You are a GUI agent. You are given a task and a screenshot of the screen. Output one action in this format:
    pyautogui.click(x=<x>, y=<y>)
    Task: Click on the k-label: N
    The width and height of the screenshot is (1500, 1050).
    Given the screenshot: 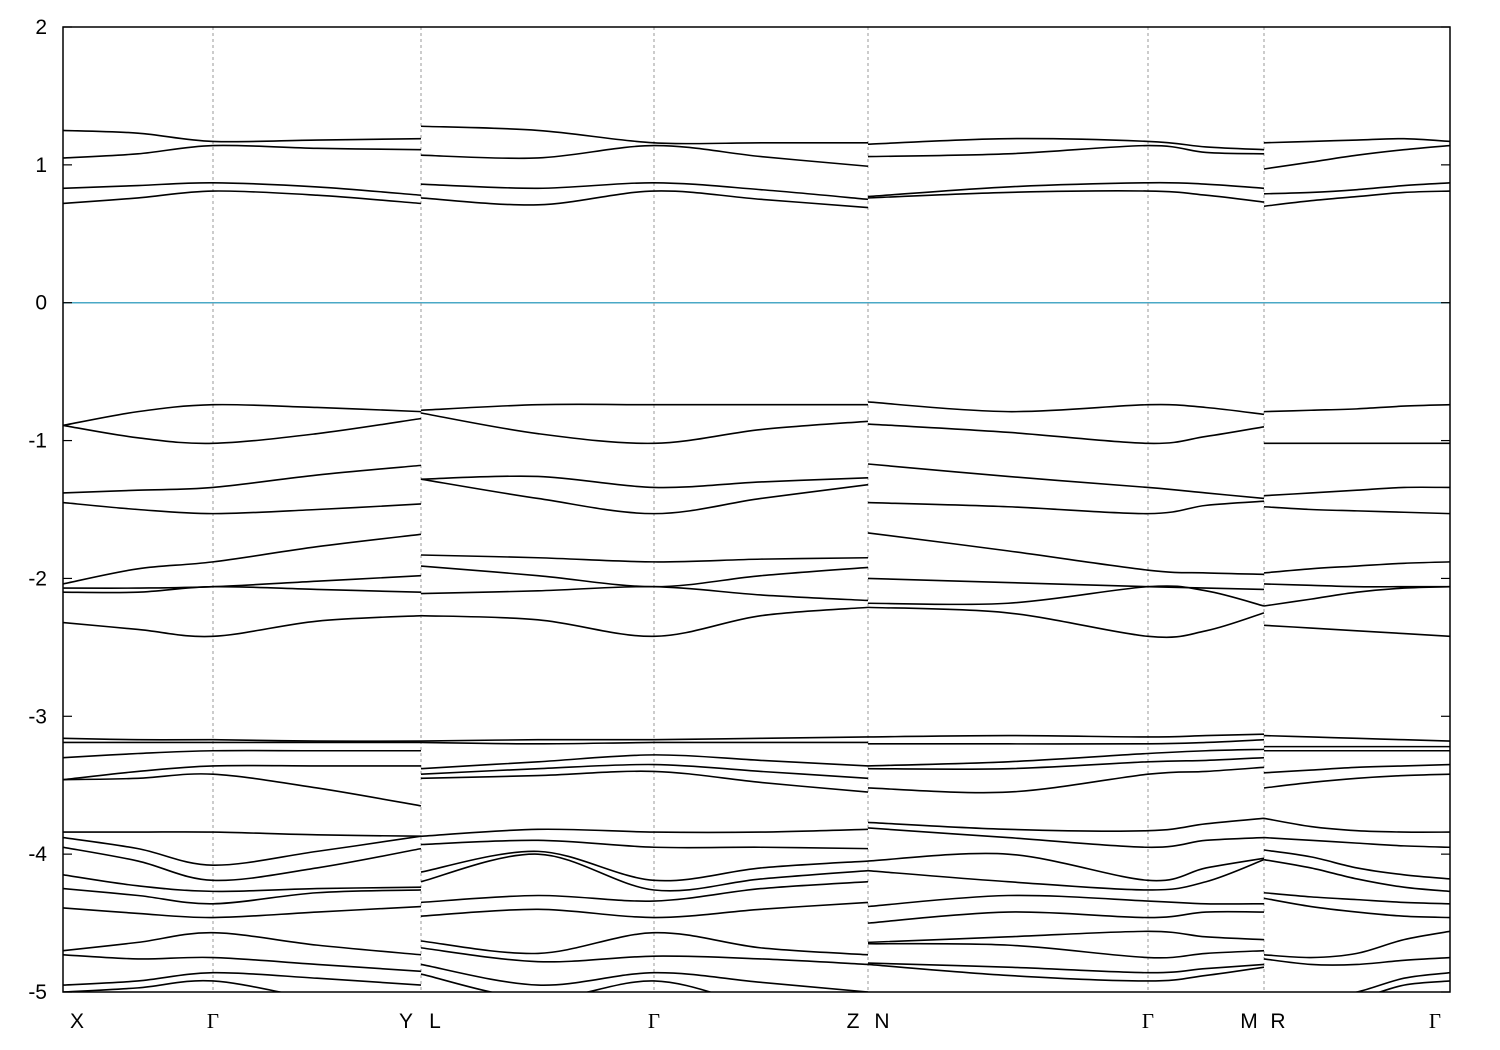 What is the action you would take?
    pyautogui.click(x=881, y=1021)
    